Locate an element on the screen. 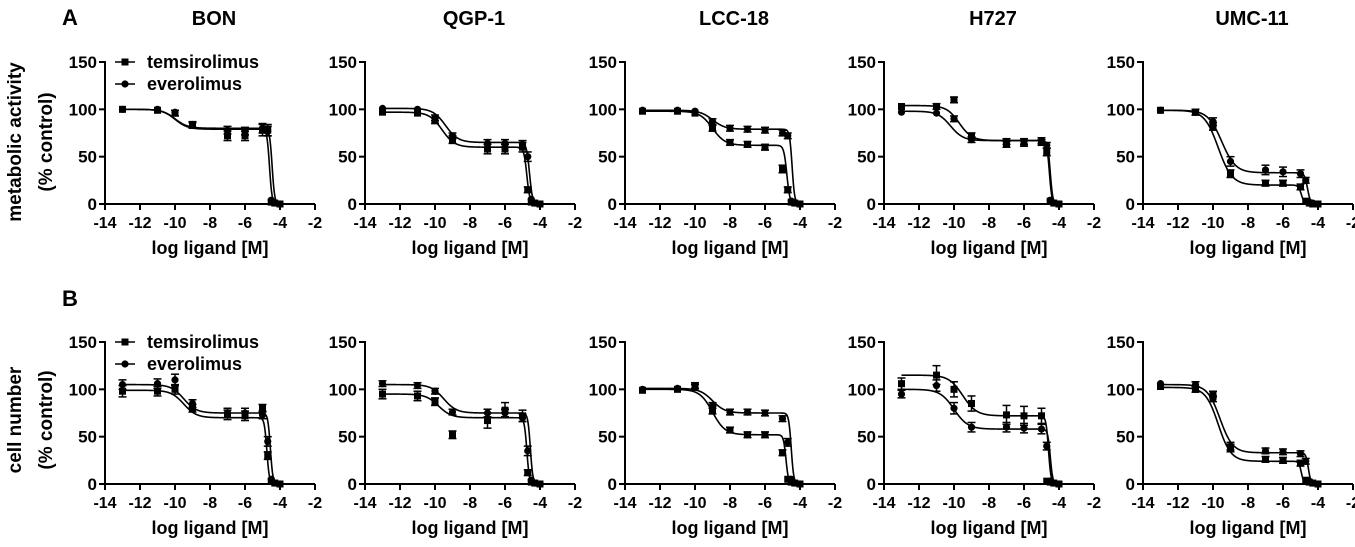 The image size is (1355, 547). row-a-ylabel-line2: (% control) is located at coordinates (46, 141).